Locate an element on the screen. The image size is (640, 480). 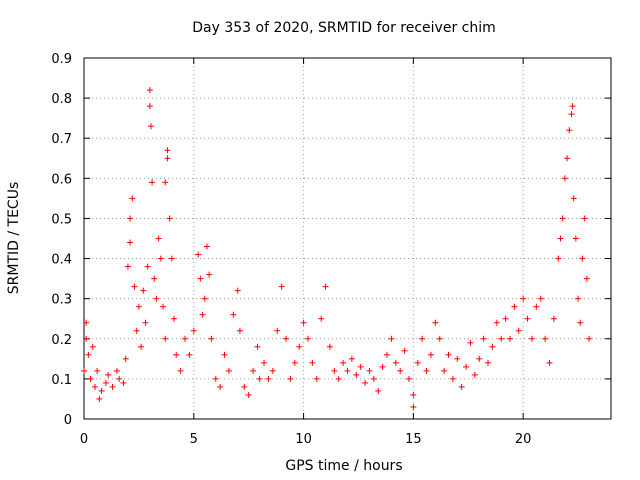
y-tick-label: 0.7 is located at coordinates (61, 139).